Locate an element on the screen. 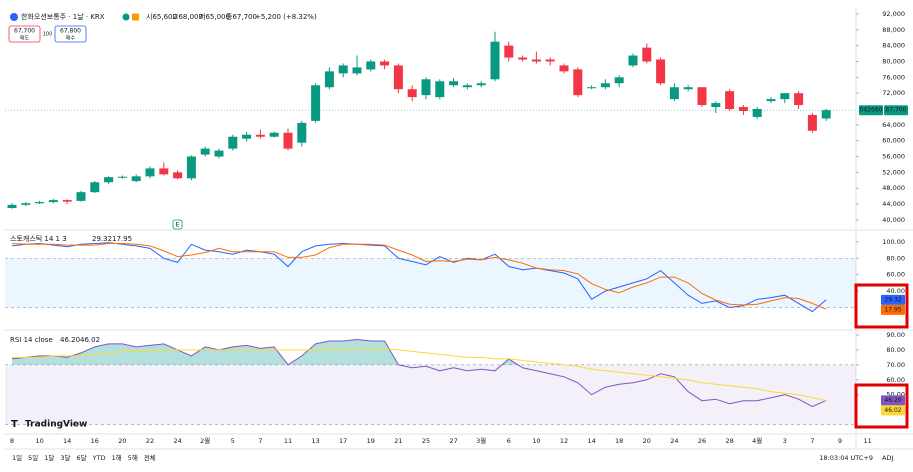 This screenshot has width=913, height=472. band-fill is located at coordinates (430, 394).